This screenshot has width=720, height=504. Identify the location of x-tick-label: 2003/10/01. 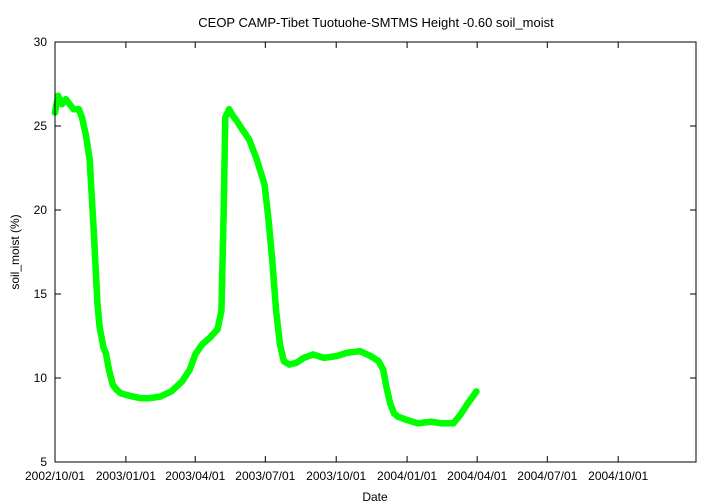
(336, 476).